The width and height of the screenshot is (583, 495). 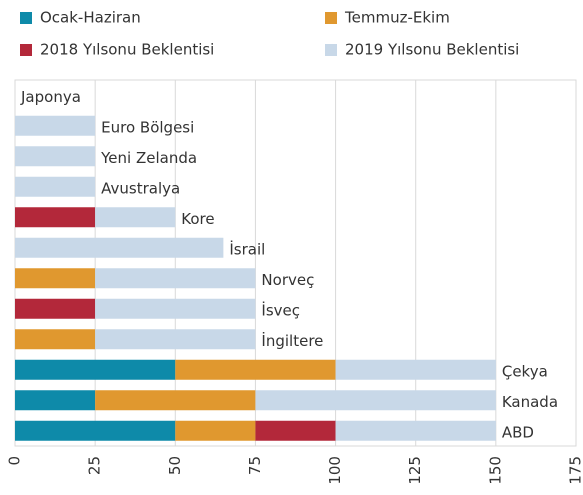 I want to click on category-label: Norveç, so click(x=287, y=280).